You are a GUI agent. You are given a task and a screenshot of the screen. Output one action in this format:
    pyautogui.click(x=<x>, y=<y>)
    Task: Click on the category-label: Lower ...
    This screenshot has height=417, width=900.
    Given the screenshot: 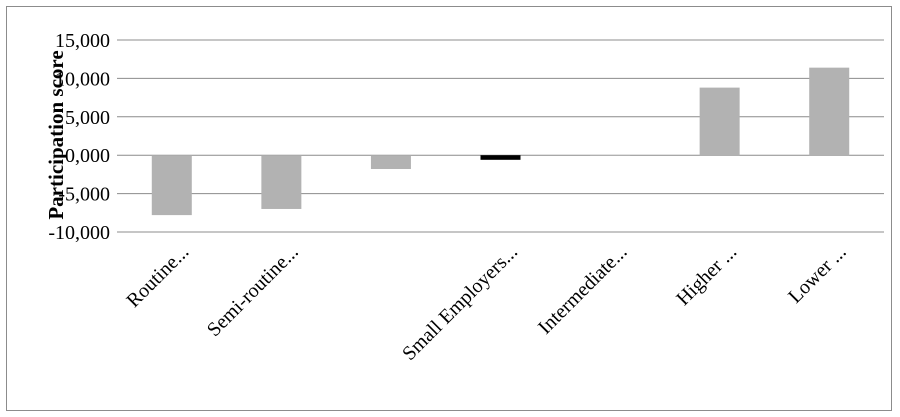 What is the action you would take?
    pyautogui.click(x=817, y=274)
    